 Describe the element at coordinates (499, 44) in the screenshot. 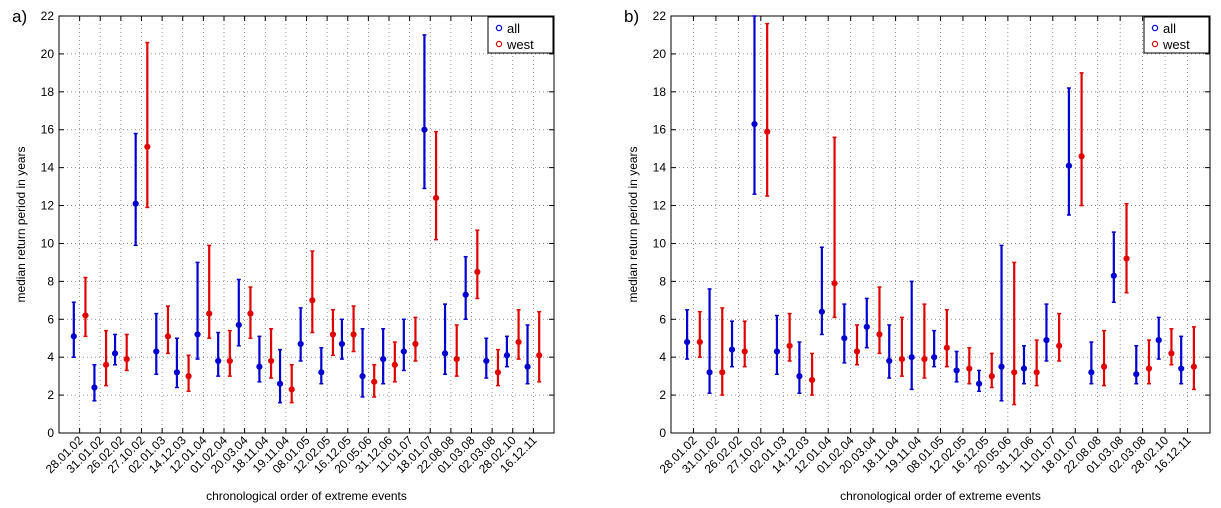

I see `legend-marker-west` at that location.